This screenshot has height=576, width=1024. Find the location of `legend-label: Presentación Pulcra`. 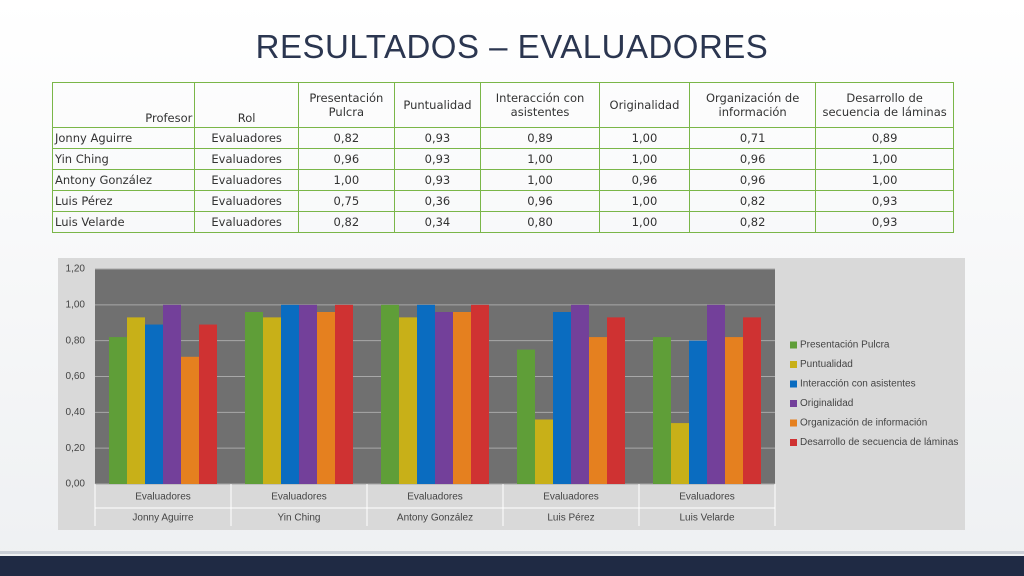

legend-label: Presentación Pulcra is located at coordinates (845, 345).